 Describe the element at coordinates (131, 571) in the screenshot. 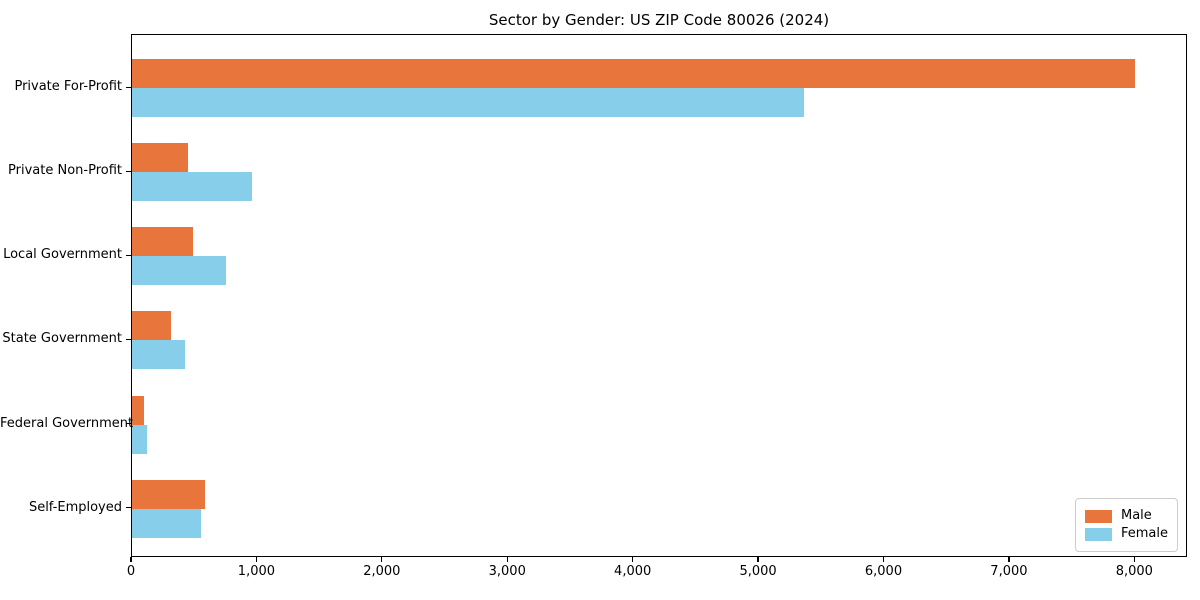

I see `x-tick-label: 0` at that location.